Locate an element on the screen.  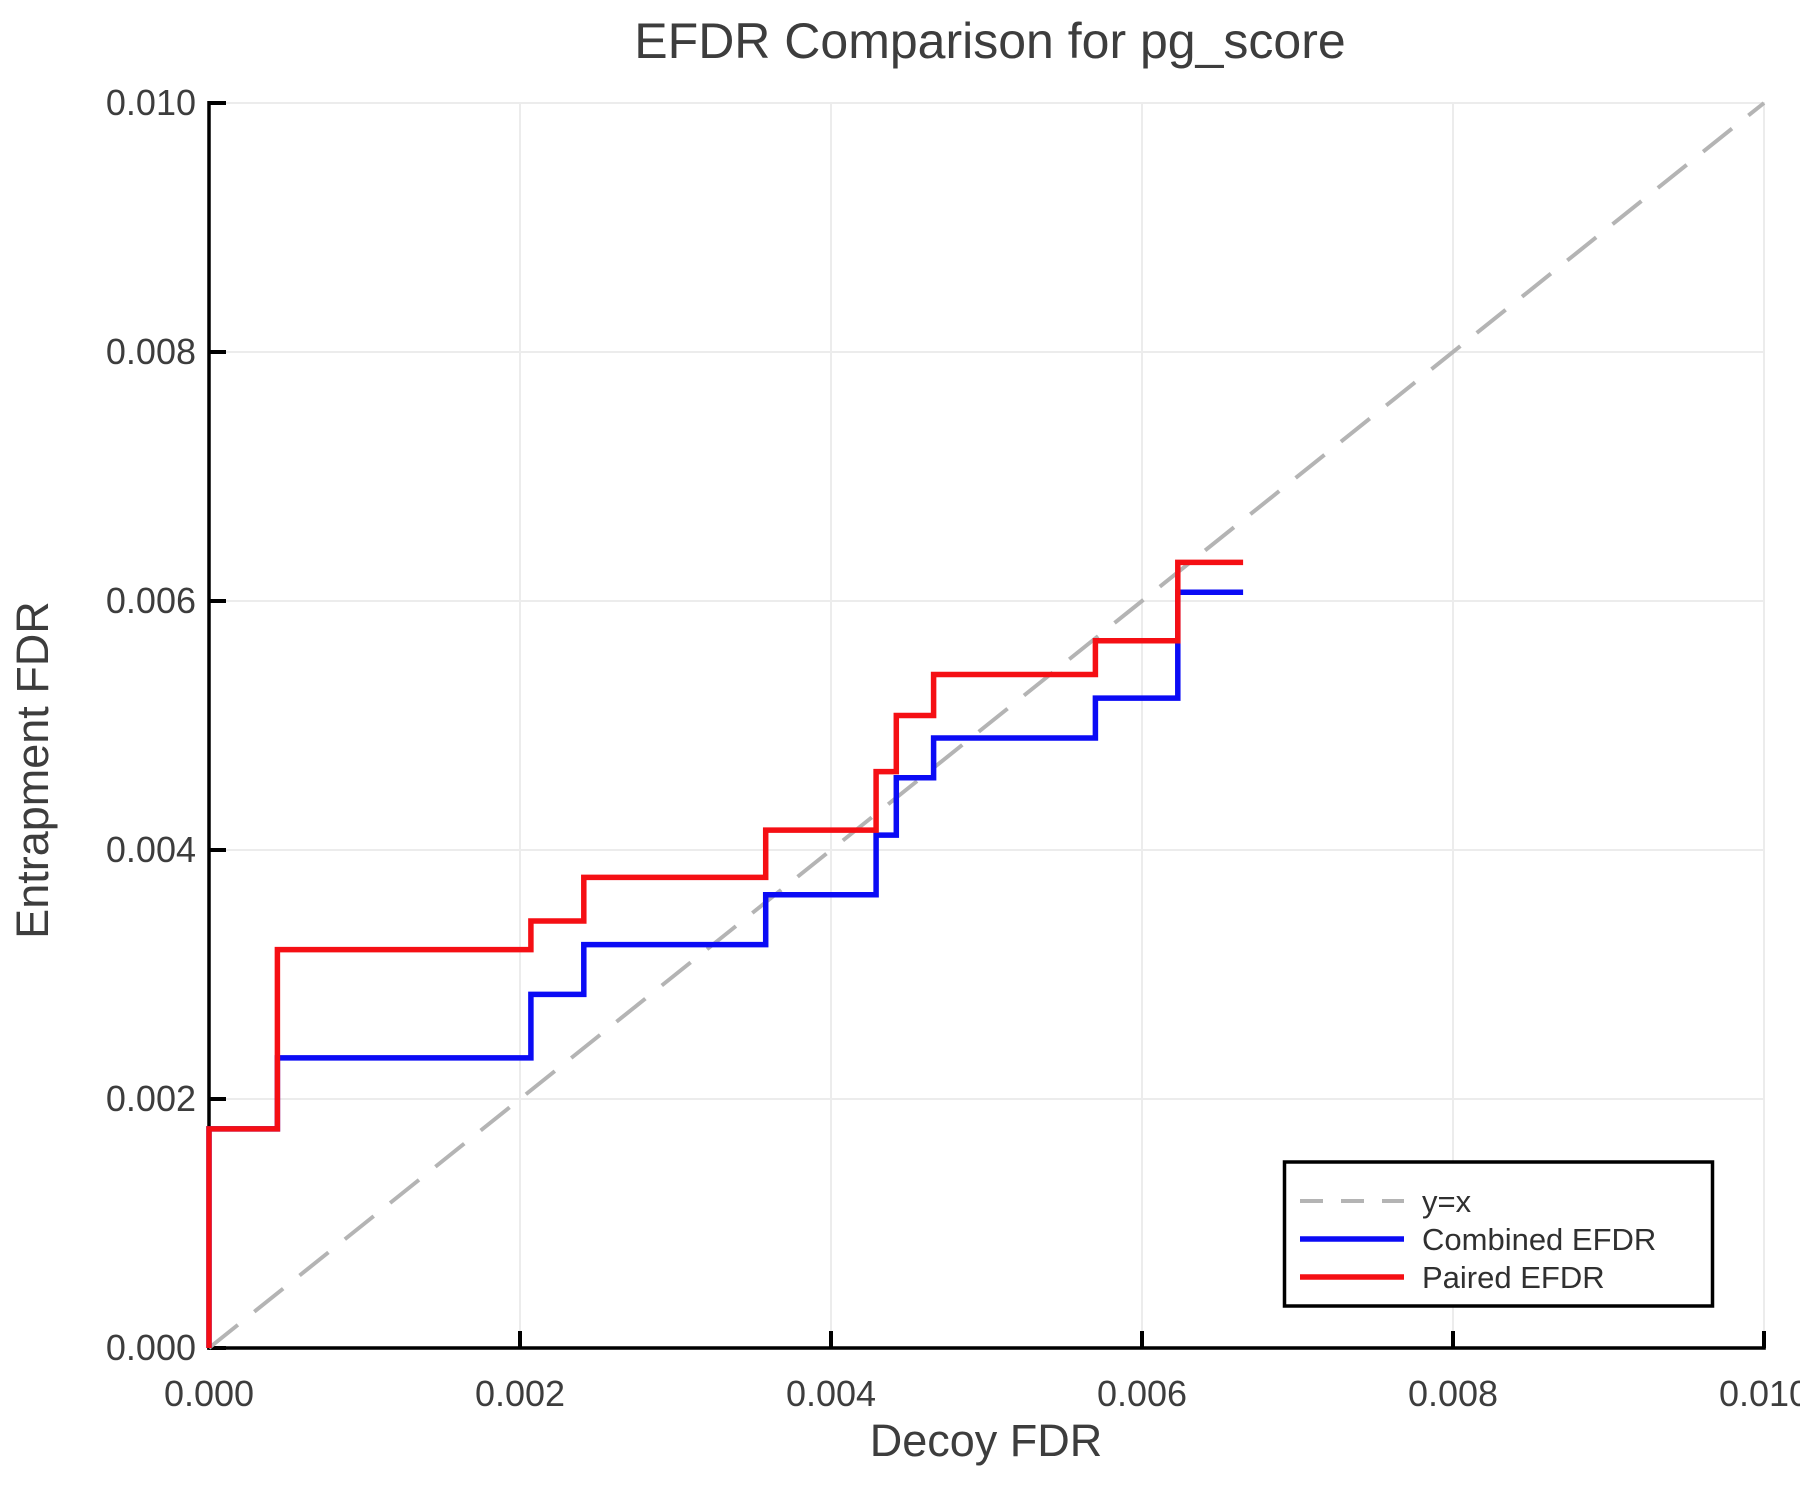
y-tick-label: 0.004 is located at coordinates (151, 849).